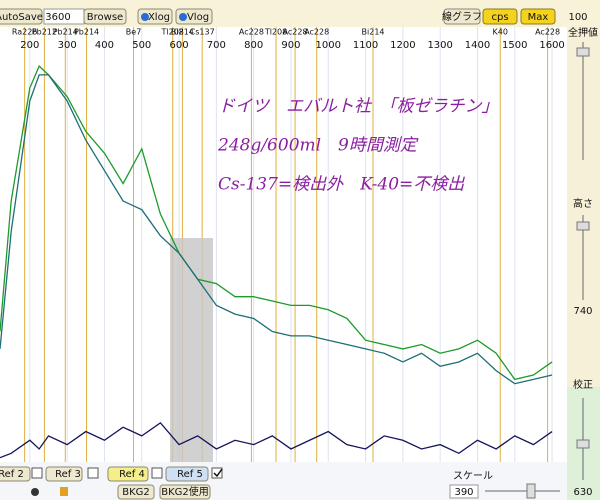  What do you see at coordinates (134, 32) in the screenshot?
I see `peak-label: Be7` at bounding box center [134, 32].